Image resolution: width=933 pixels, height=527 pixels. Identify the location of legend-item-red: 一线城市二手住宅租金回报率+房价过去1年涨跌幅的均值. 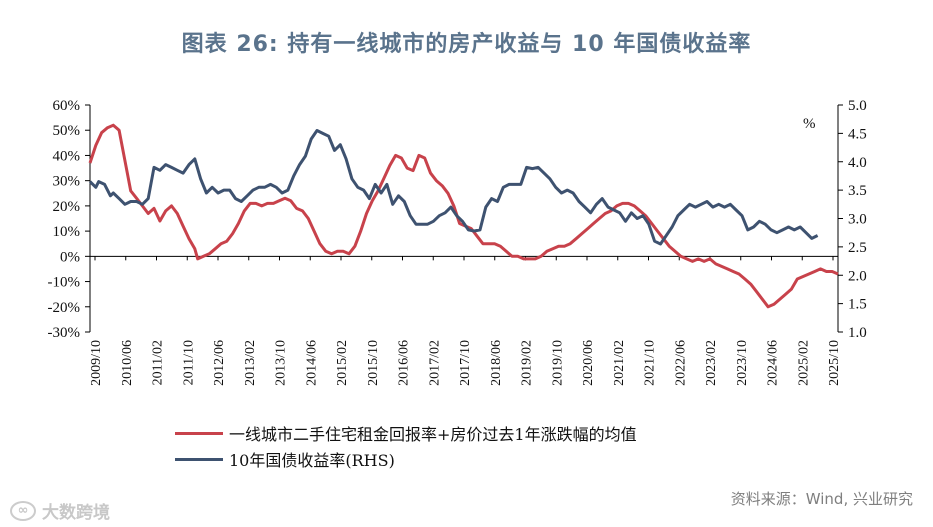
(406, 433).